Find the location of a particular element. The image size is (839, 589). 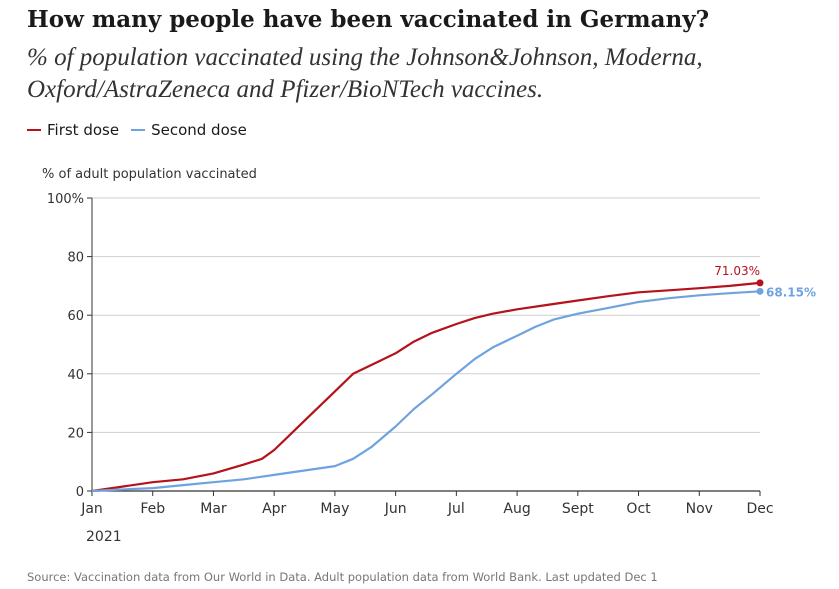

x-tick-label: Aug is located at coordinates (516, 509).